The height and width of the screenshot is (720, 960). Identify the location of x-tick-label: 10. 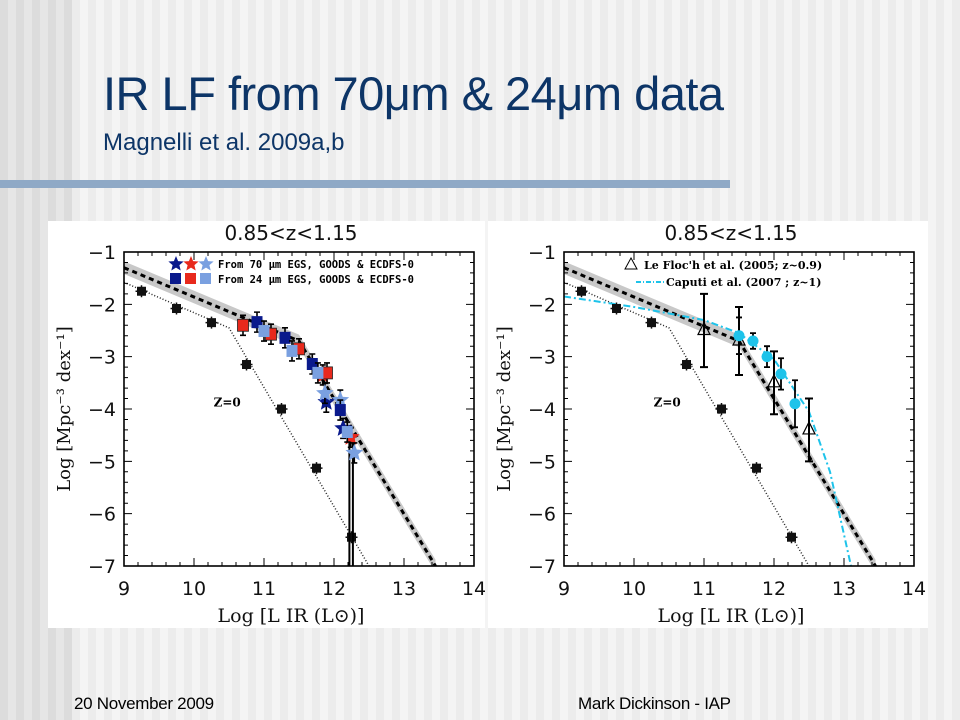
(194, 589).